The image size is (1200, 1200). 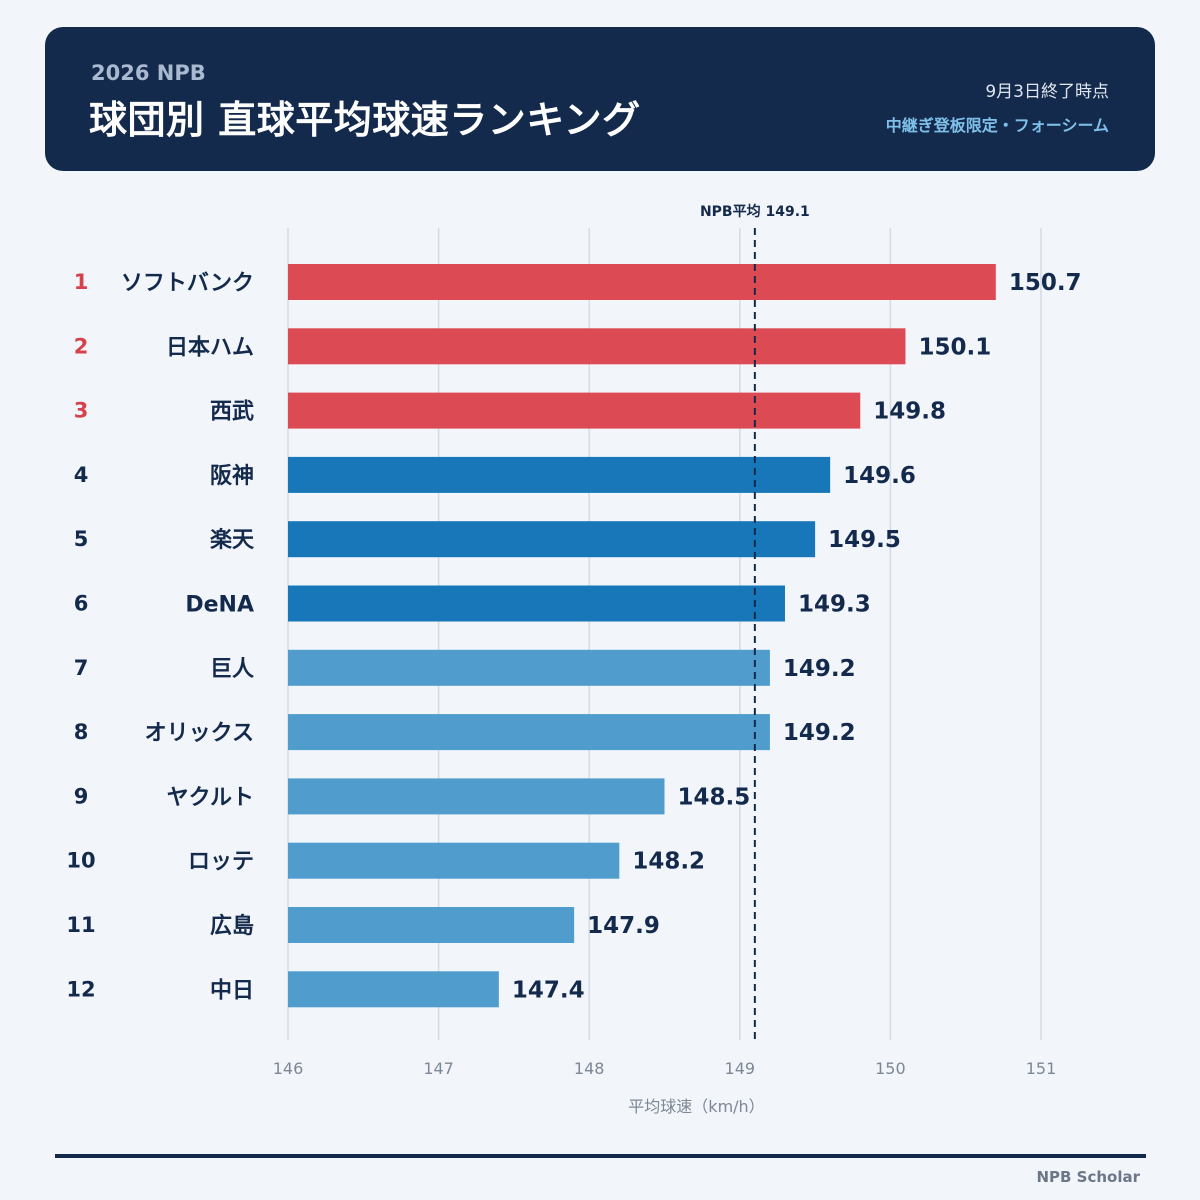 I want to click on value-label: 148.2, so click(x=668, y=862).